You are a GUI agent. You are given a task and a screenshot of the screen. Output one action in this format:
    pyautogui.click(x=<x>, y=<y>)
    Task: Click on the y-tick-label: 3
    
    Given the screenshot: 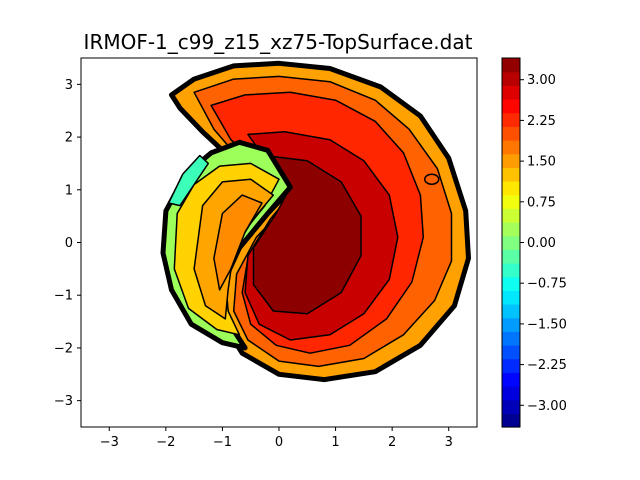 What is the action you would take?
    pyautogui.click(x=69, y=85)
    